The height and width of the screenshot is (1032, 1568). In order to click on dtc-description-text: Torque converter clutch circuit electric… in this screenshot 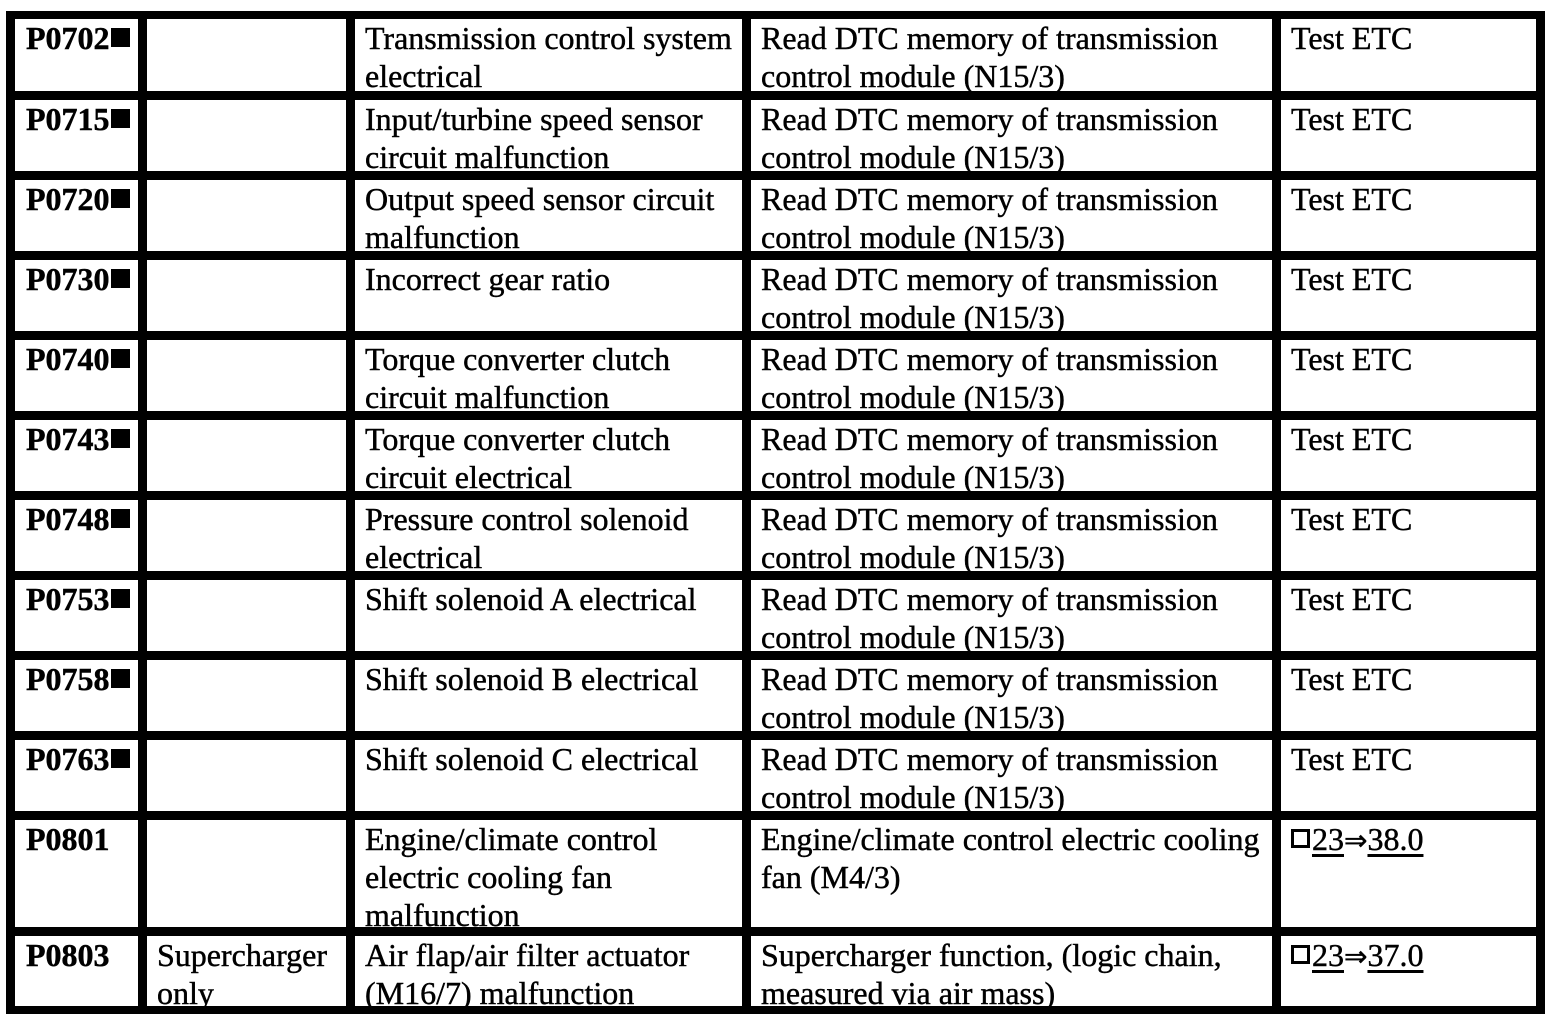, I will do `click(518, 456)`.